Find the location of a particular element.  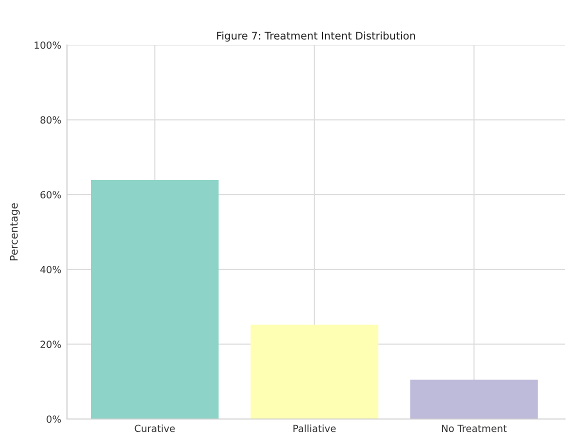

y-tick-label: 60% is located at coordinates (50, 194).